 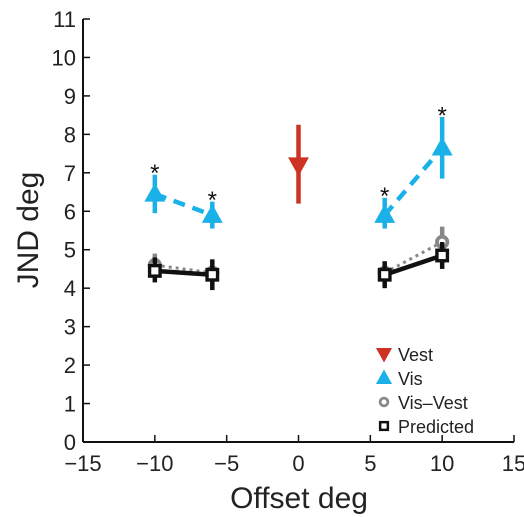 What do you see at coordinates (70, 211) in the screenshot?
I see `y-tick-label: 6` at bounding box center [70, 211].